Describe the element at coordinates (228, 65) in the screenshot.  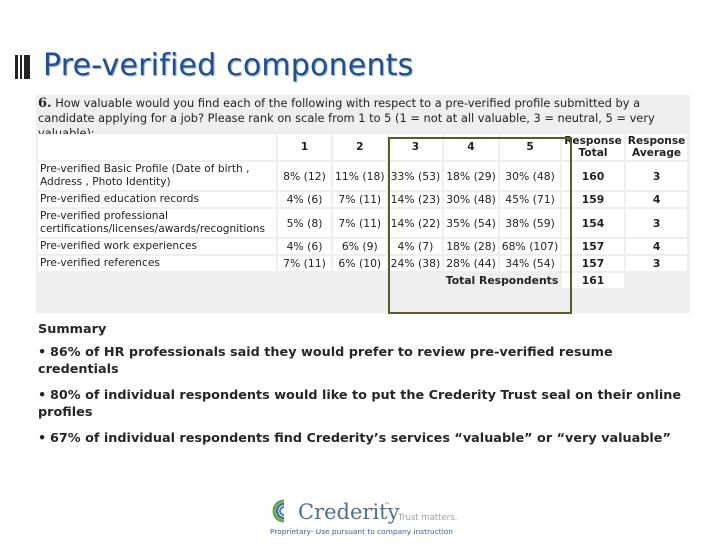
I see `slide-title: Pre-verified components` at that location.